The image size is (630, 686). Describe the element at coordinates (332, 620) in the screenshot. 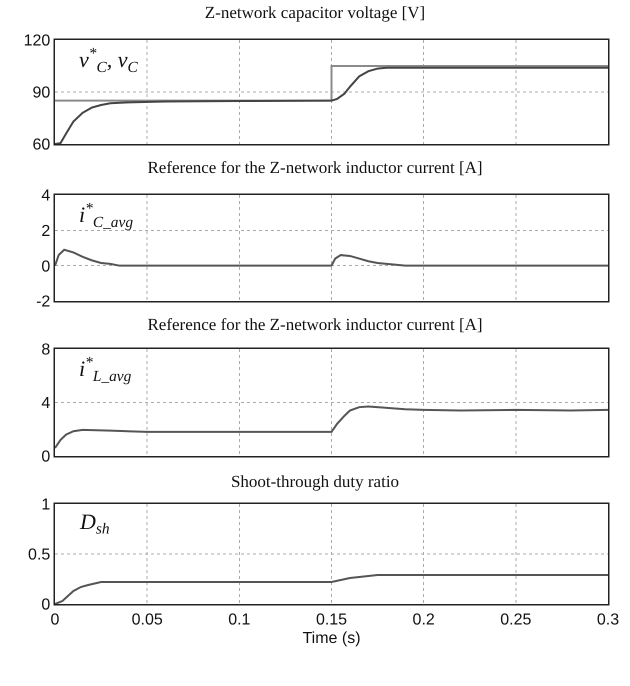

I see `x-tick-label: 0.15` at that location.